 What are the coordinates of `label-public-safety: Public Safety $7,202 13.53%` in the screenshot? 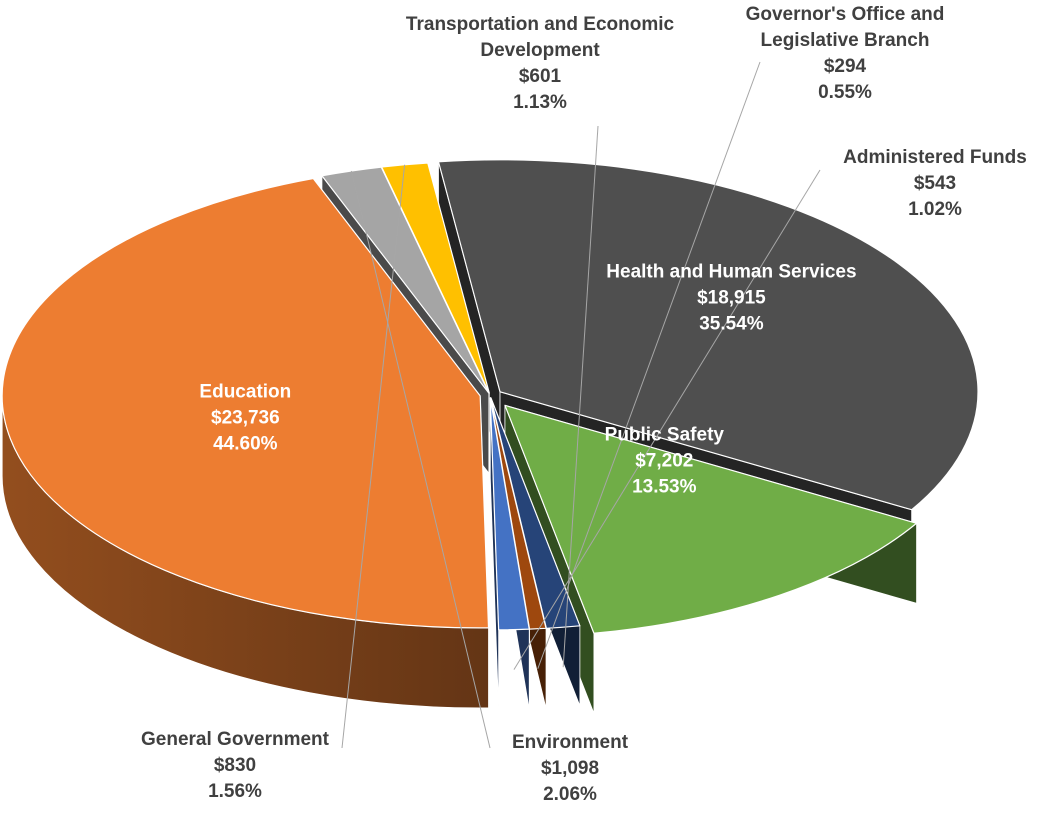 It's located at (665, 460).